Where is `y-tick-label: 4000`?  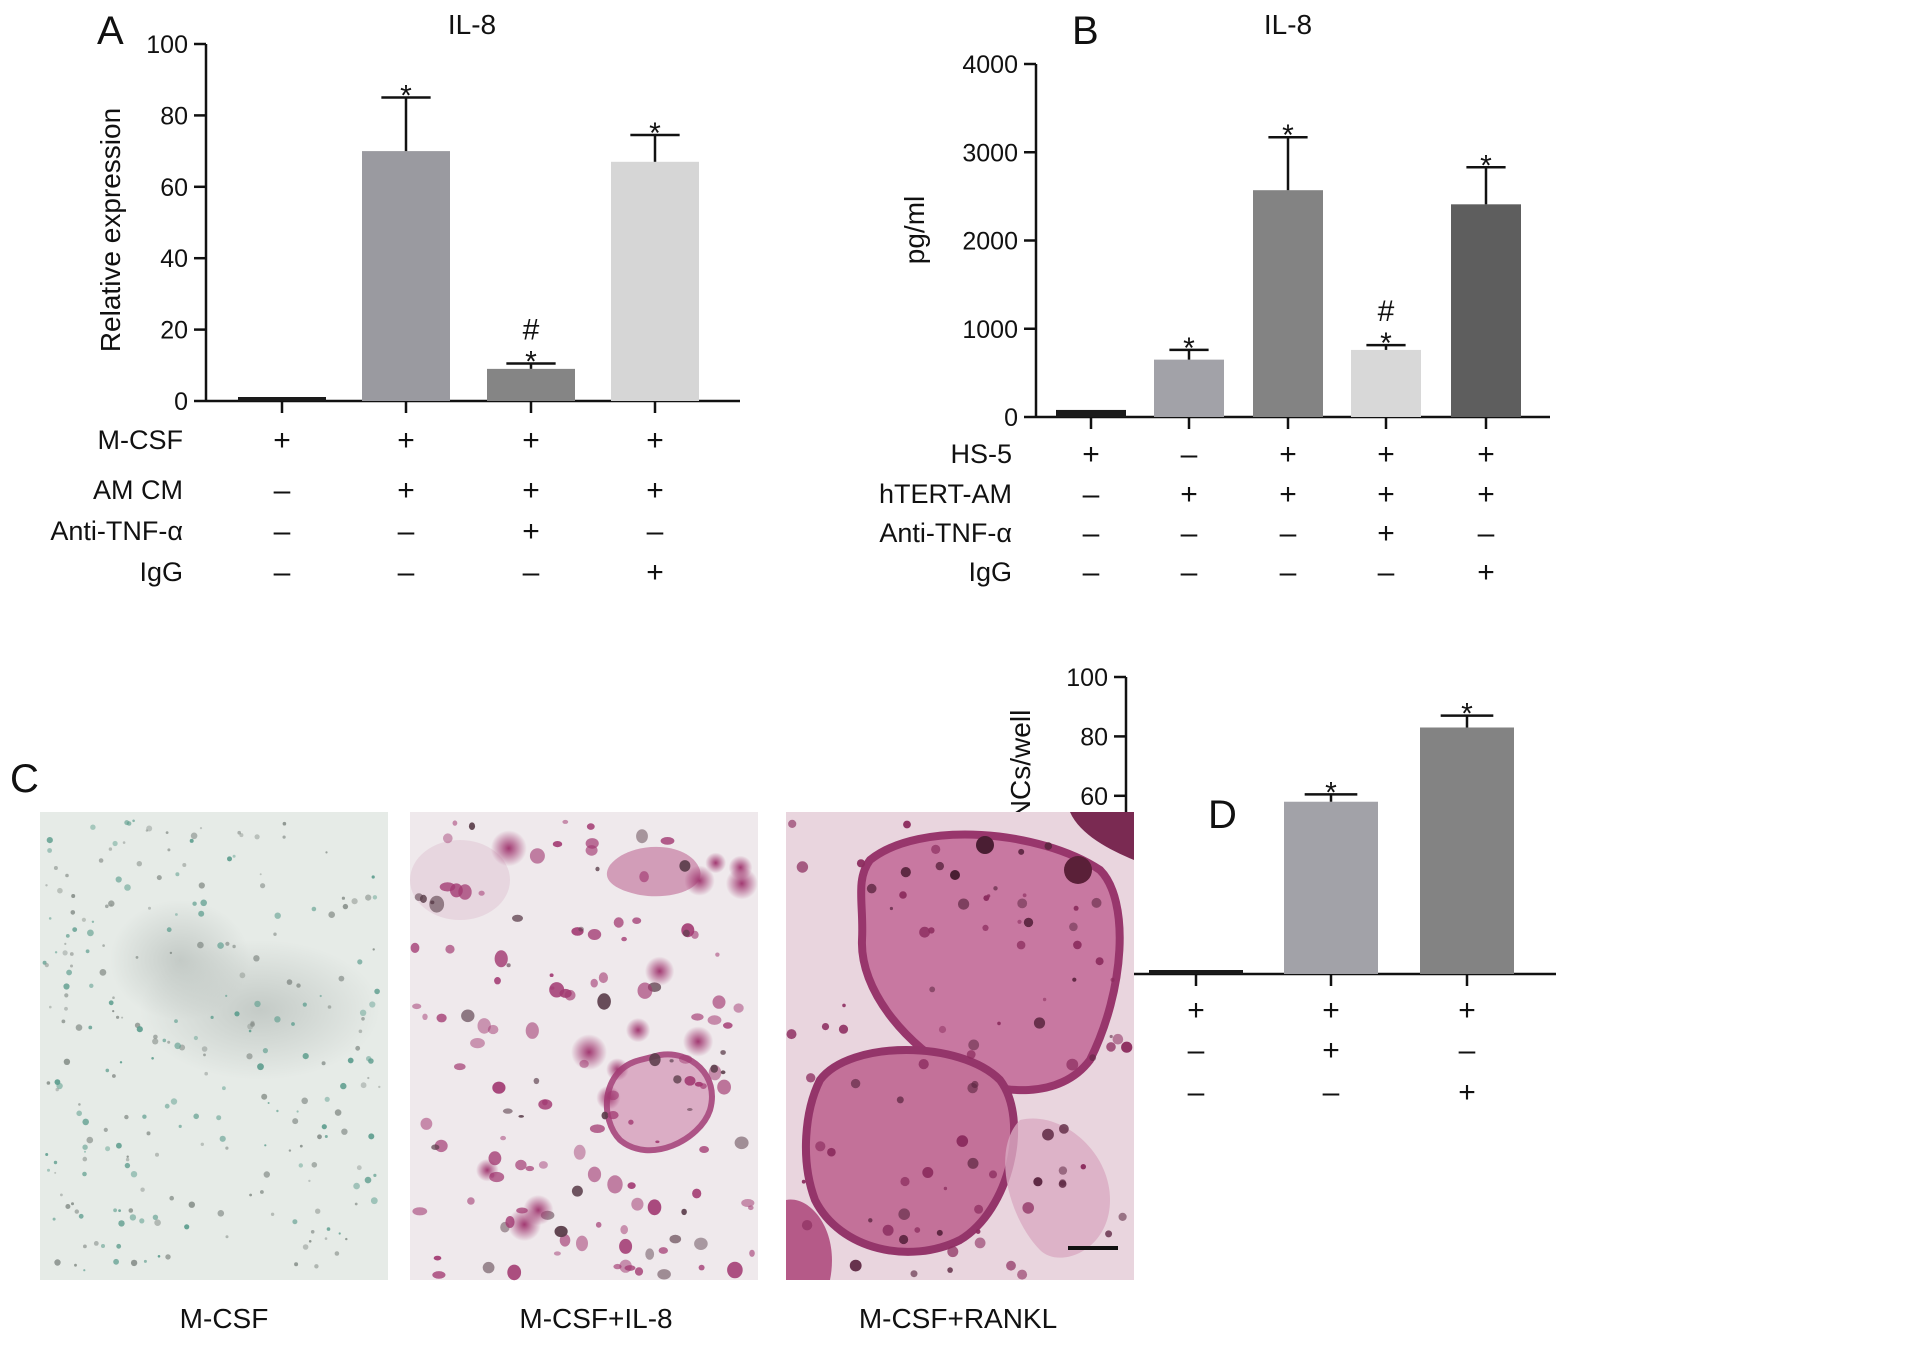 y-tick-label: 4000 is located at coordinates (990, 65).